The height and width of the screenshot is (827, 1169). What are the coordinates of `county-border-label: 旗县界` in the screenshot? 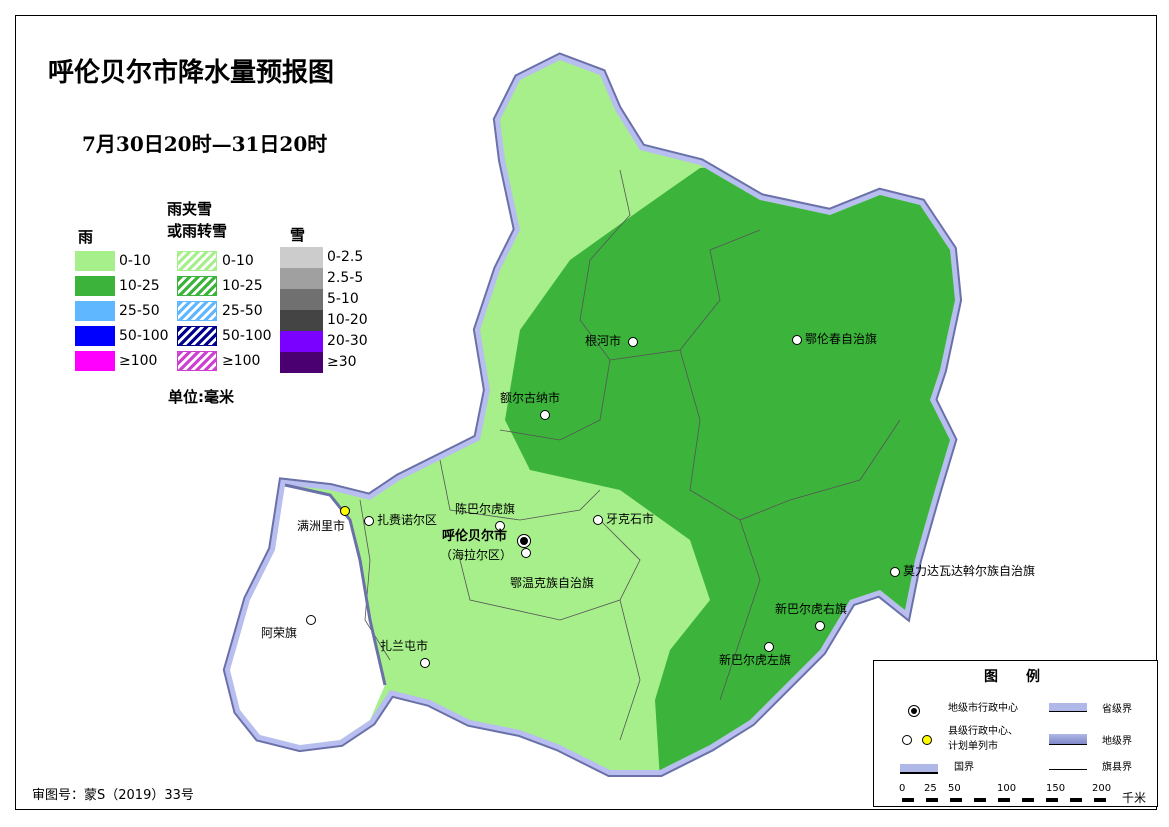 It's located at (1117, 767).